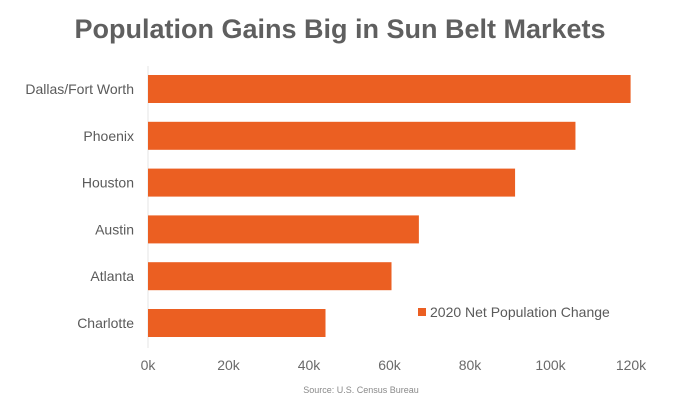  Describe the element at coordinates (108, 183) in the screenshot. I see `category-label: Houston` at that location.